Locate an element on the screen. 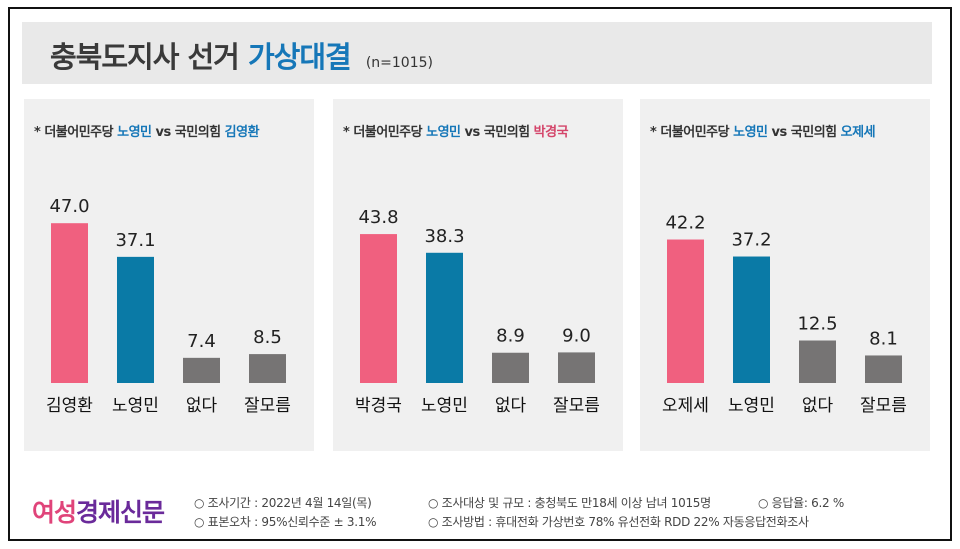 Image resolution: width=960 pixels, height=549 pixels. bar-chart-park: 43.8 박경국 38.3 노영민 8.9 없다 9.0 잘모름 is located at coordinates (477, 311).